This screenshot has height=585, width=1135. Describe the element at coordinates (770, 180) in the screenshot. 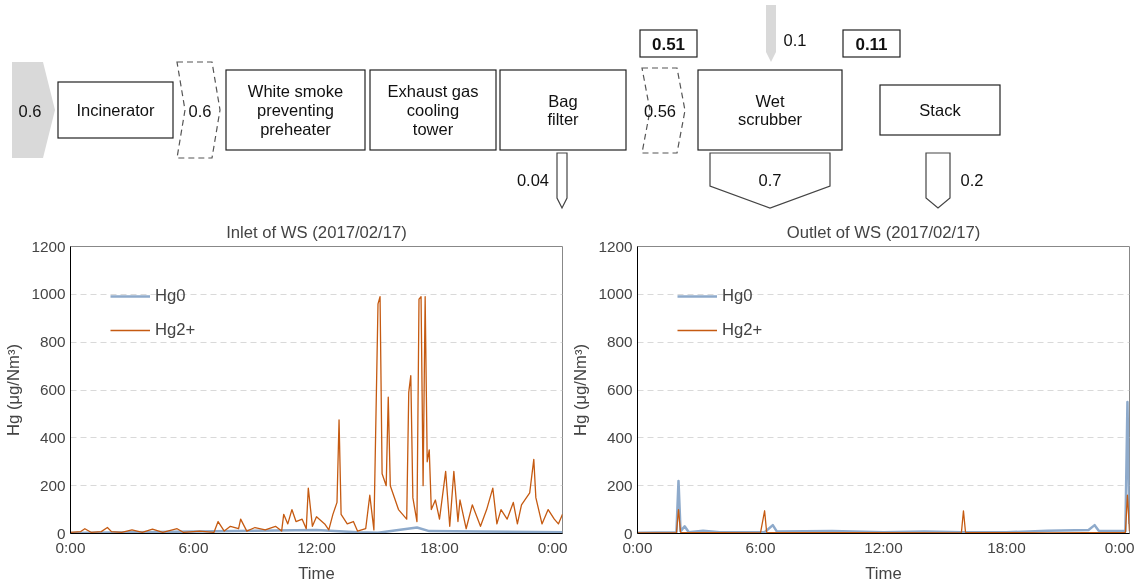

I see `text: 0.7` at that location.